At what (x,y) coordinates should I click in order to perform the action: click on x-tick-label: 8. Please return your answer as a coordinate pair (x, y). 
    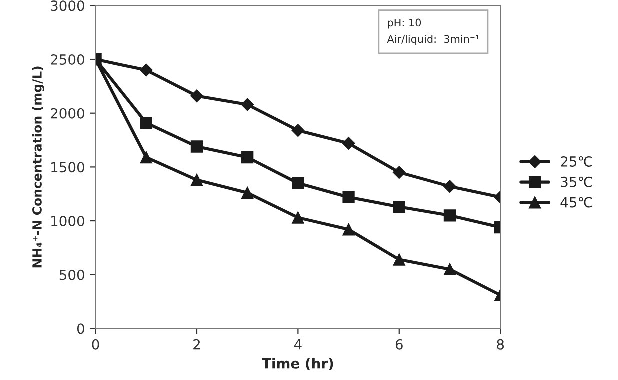
    Looking at the image, I should click on (500, 344).